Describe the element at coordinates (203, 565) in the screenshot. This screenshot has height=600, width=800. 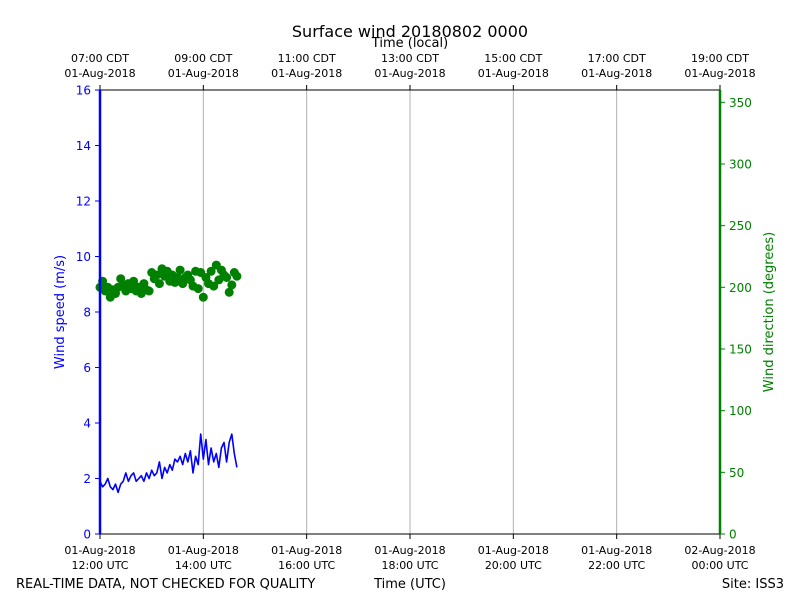
I see `bottom-tick-time: 14:00 UTC` at that location.